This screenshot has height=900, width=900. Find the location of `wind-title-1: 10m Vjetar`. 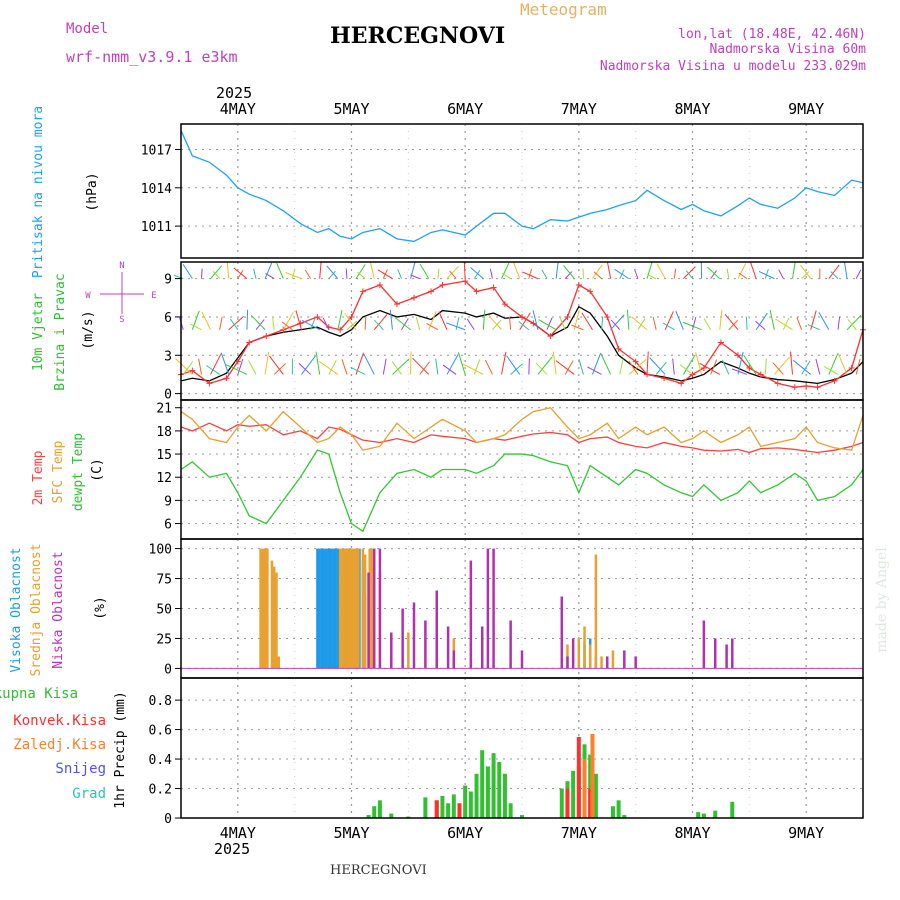

wind-title-1: 10m Vjetar is located at coordinates (38, 332).